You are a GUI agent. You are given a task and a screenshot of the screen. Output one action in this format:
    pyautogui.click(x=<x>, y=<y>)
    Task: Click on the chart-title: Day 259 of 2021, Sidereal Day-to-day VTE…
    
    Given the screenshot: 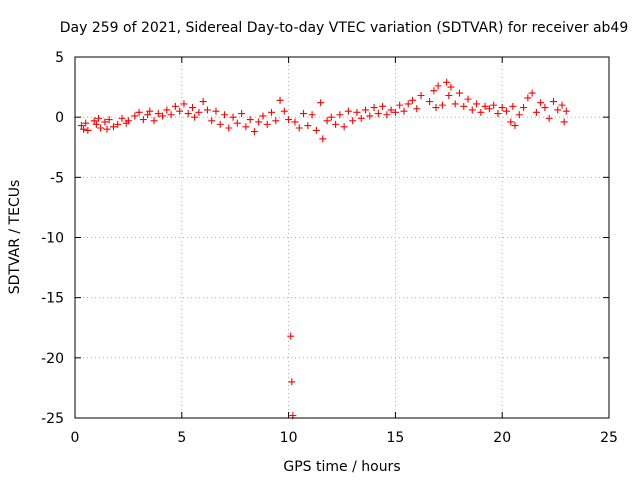 What is the action you would take?
    pyautogui.click(x=344, y=28)
    